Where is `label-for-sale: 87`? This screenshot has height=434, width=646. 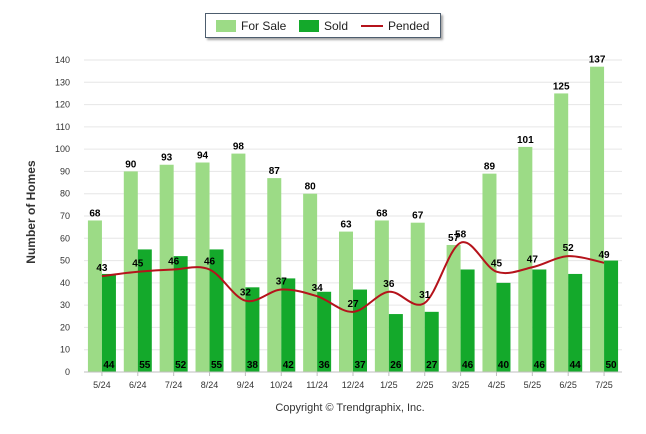
label-for-sale: 87 is located at coordinates (275, 171).